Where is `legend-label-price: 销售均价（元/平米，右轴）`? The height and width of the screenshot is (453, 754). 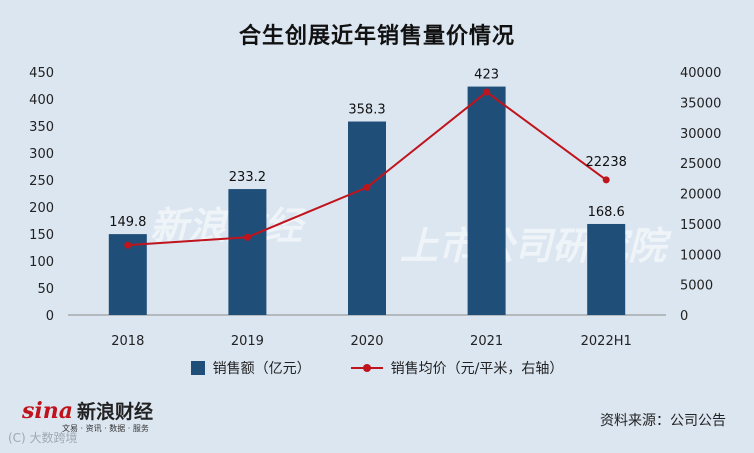 legend-label-price: 销售均价（元/平米，右轴） is located at coordinates (477, 369).